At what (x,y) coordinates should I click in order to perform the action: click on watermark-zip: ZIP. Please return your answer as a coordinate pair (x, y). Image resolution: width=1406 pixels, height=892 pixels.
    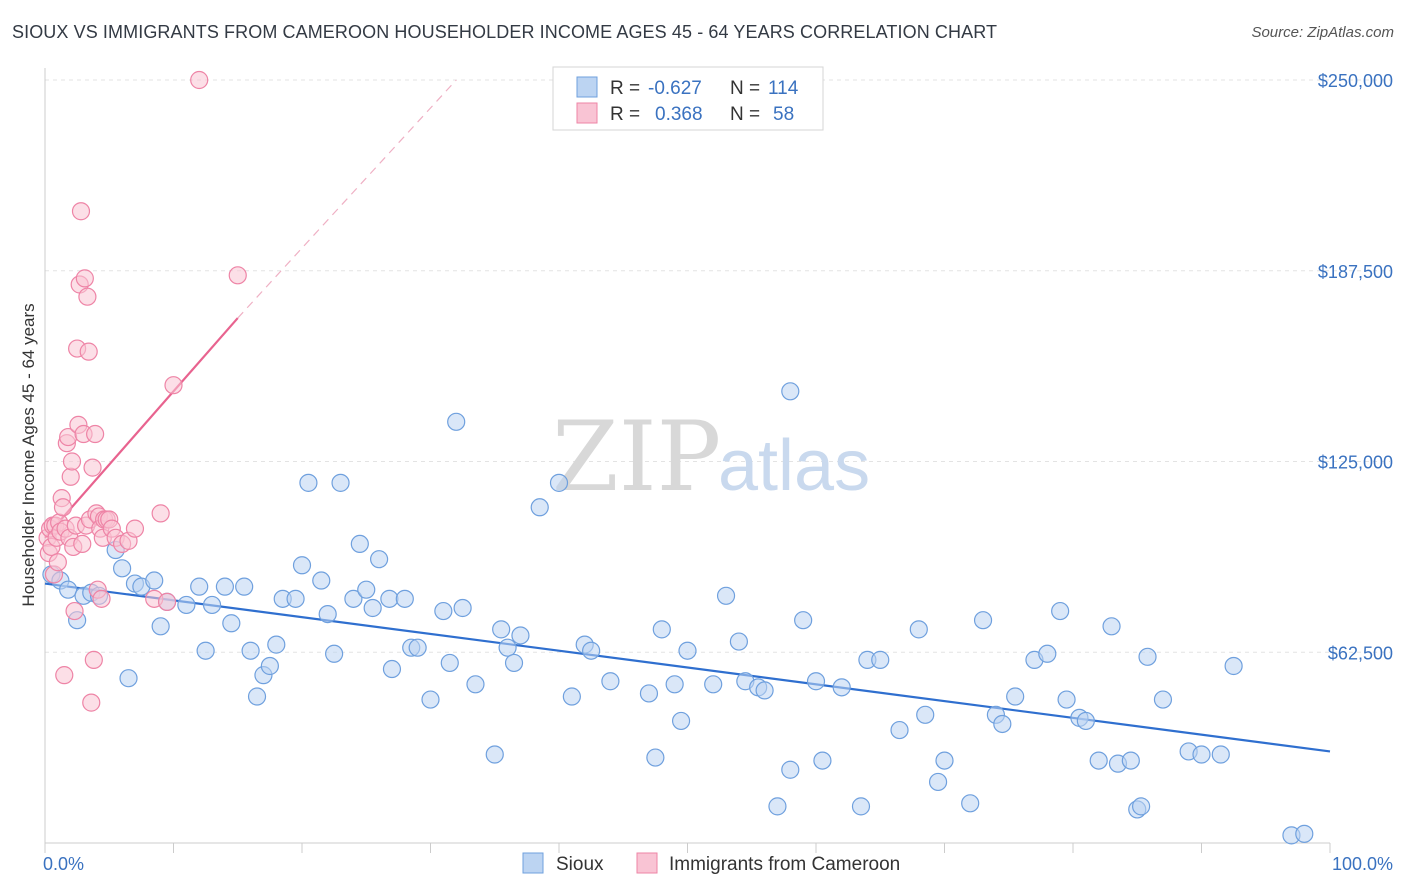
    Looking at the image, I should click on (636, 457).